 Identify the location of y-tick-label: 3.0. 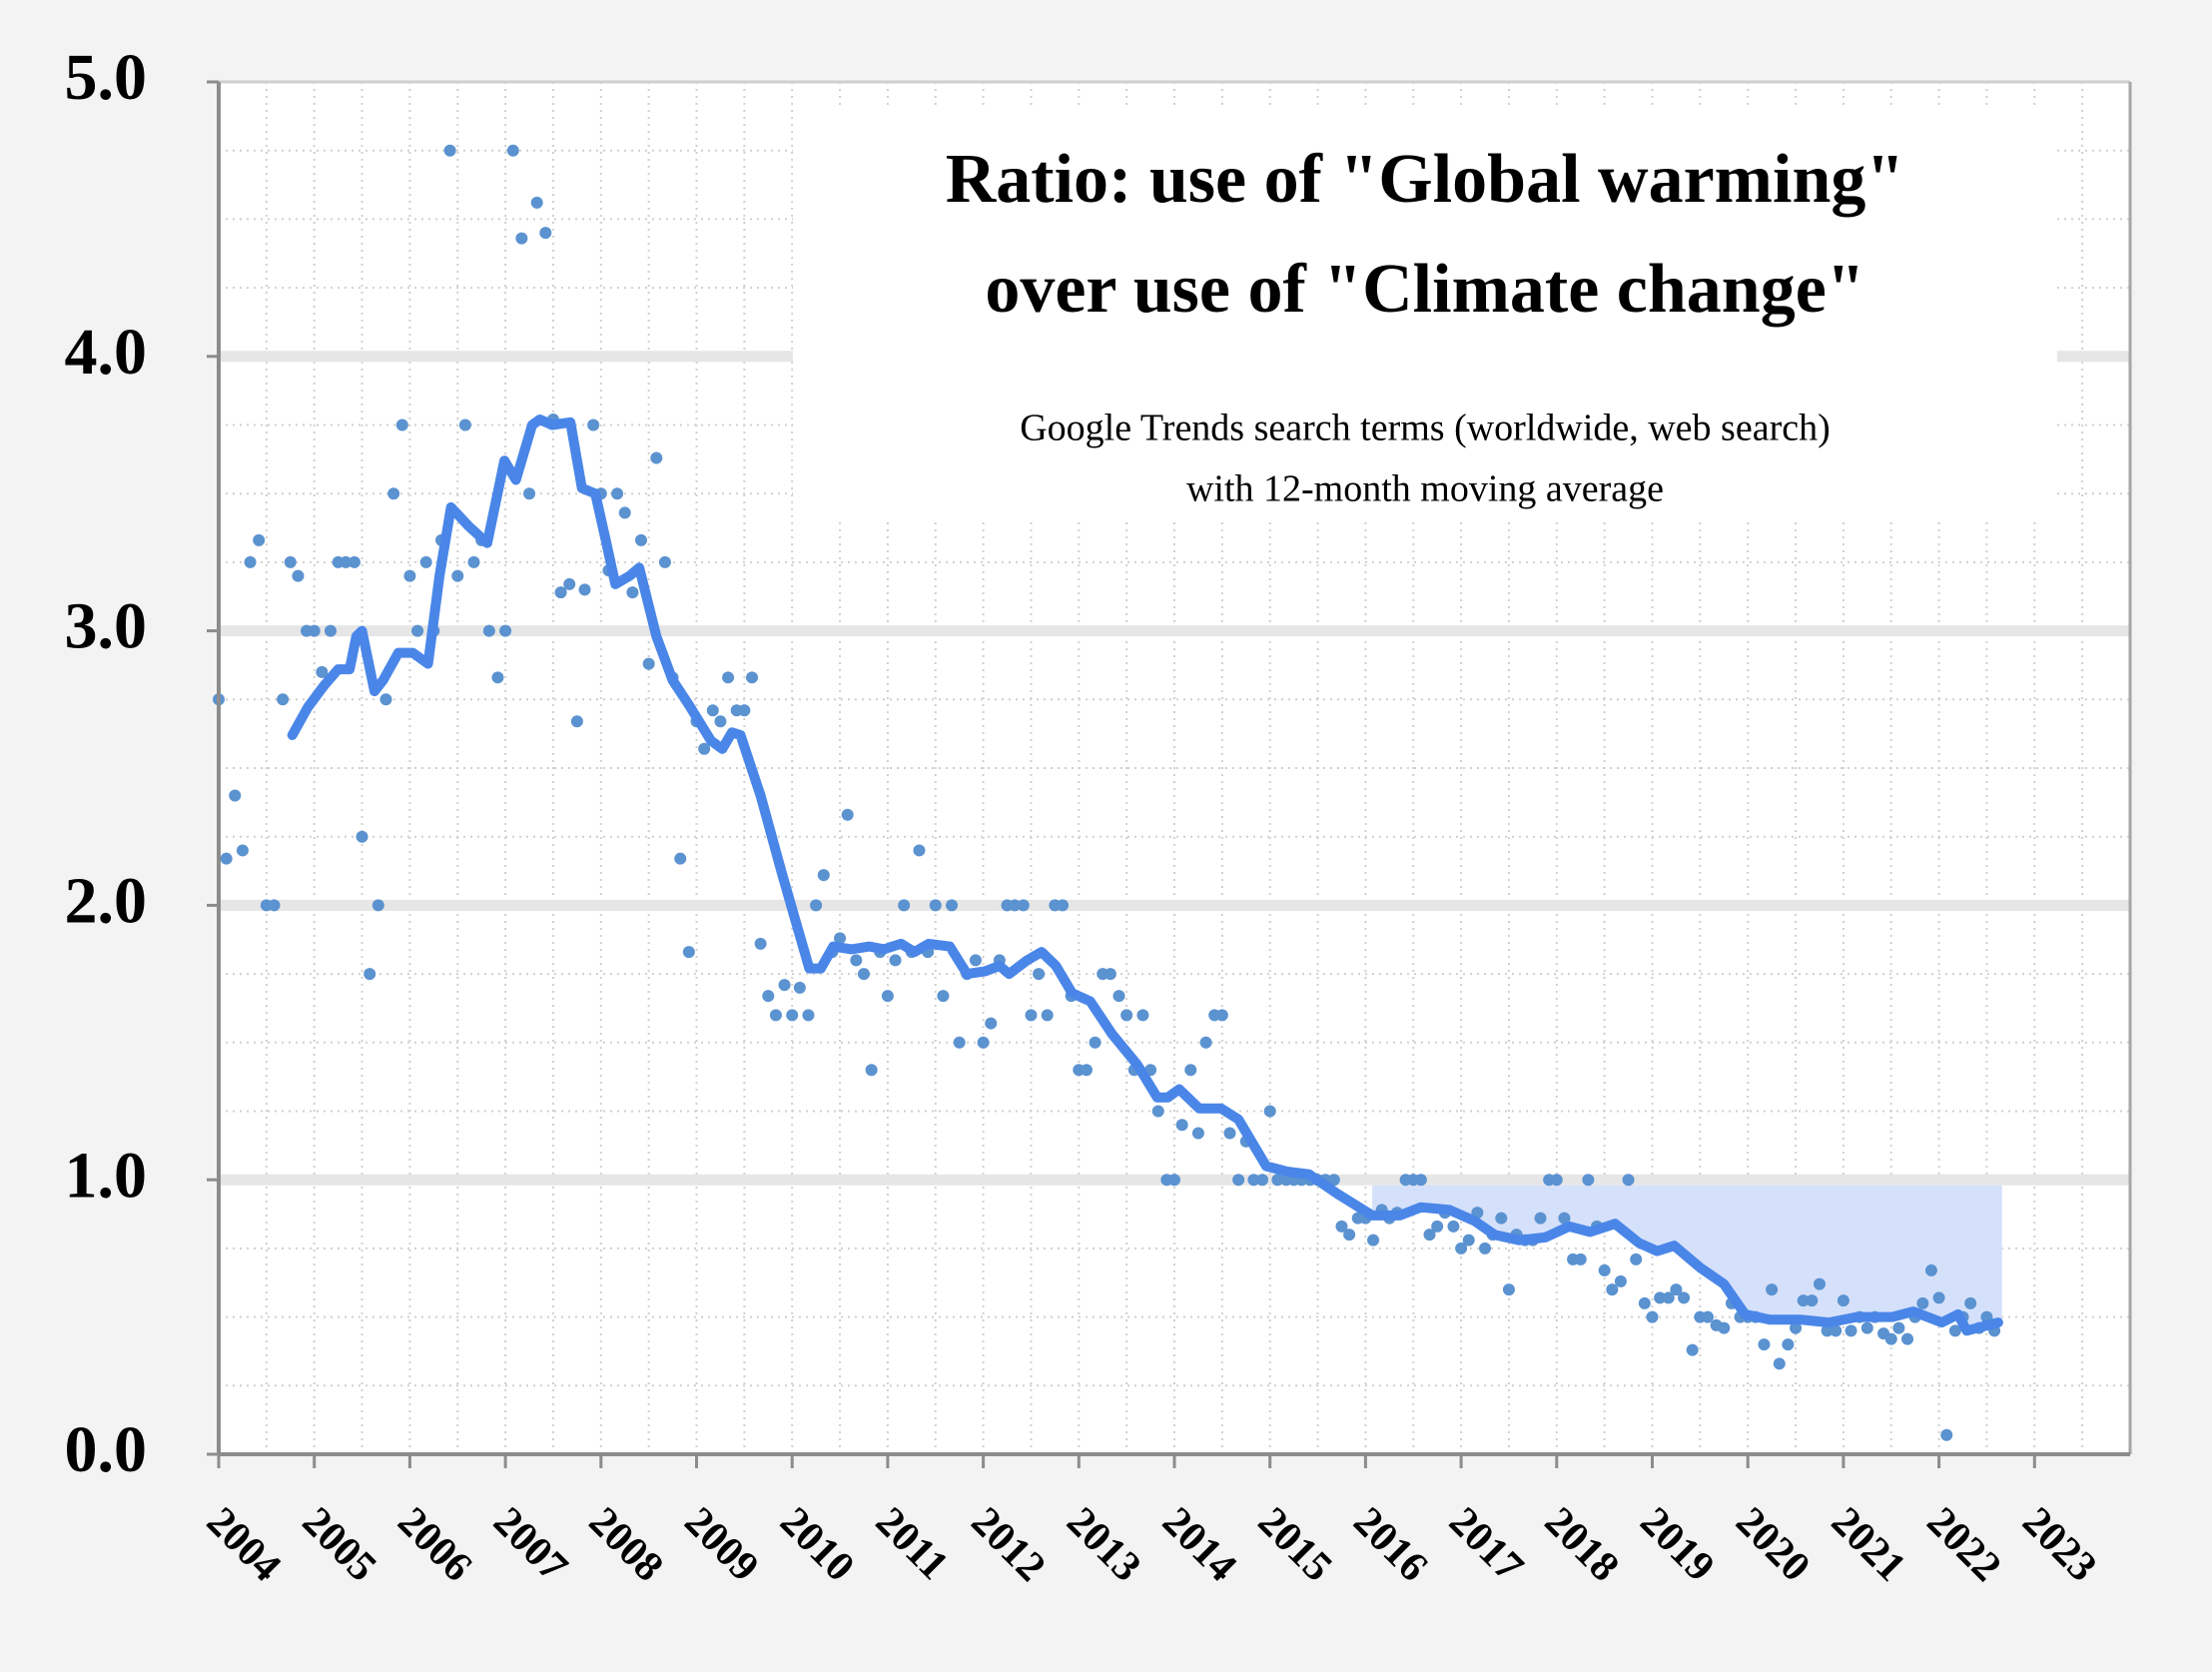
(106, 626).